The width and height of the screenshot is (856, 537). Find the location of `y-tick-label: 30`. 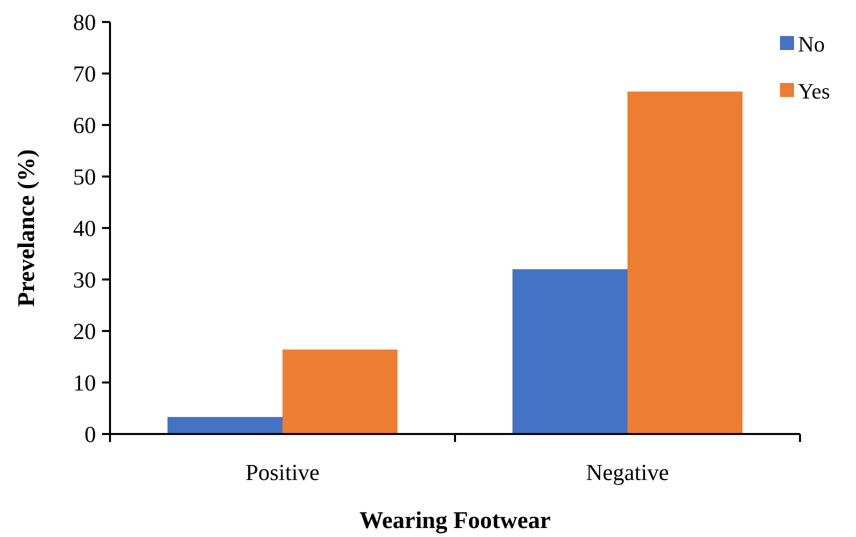

y-tick-label: 30 is located at coordinates (84, 280).